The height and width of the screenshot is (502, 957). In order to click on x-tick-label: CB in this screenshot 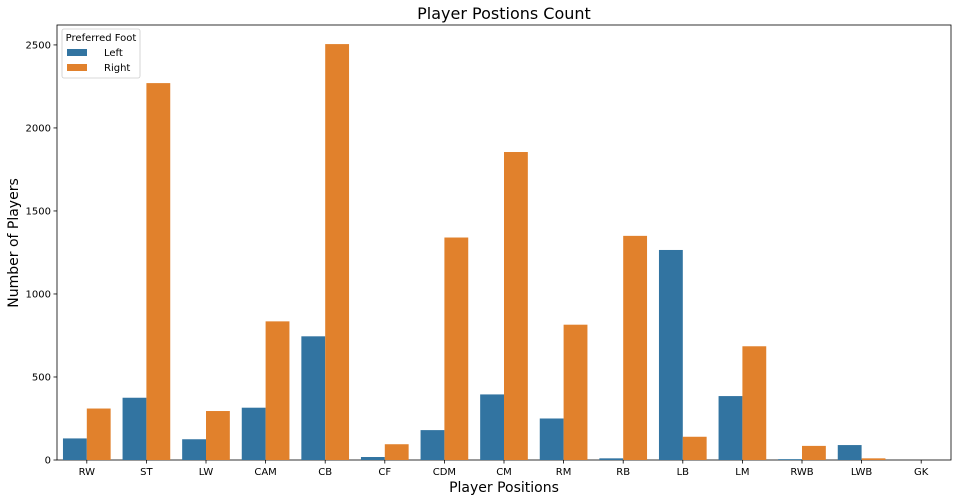, I will do `click(325, 472)`.